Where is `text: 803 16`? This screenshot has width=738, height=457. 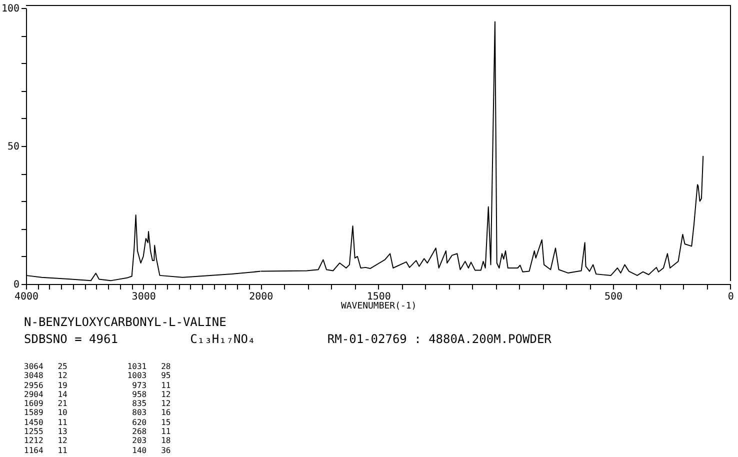 text: 803 16 is located at coordinates (151, 413).